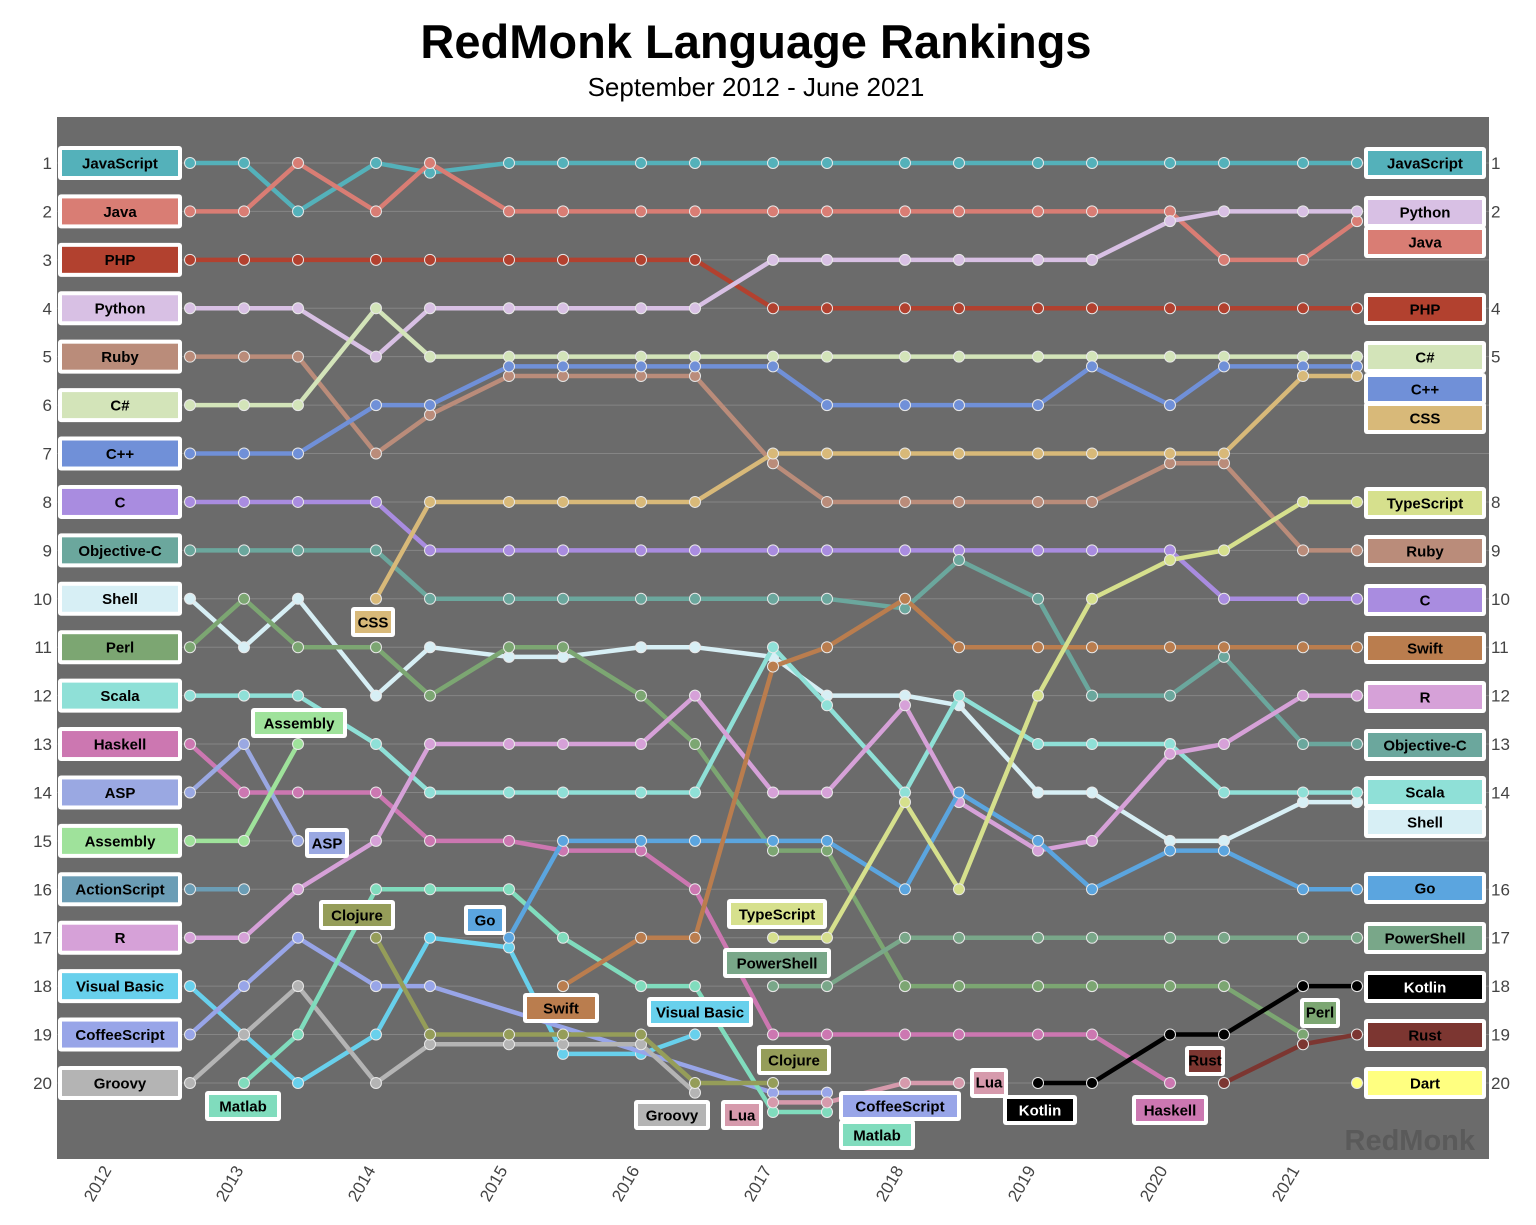 The height and width of the screenshot is (1225, 1536). What do you see at coordinates (1040, 1110) in the screenshot?
I see `inline-label: Kotlin` at bounding box center [1040, 1110].